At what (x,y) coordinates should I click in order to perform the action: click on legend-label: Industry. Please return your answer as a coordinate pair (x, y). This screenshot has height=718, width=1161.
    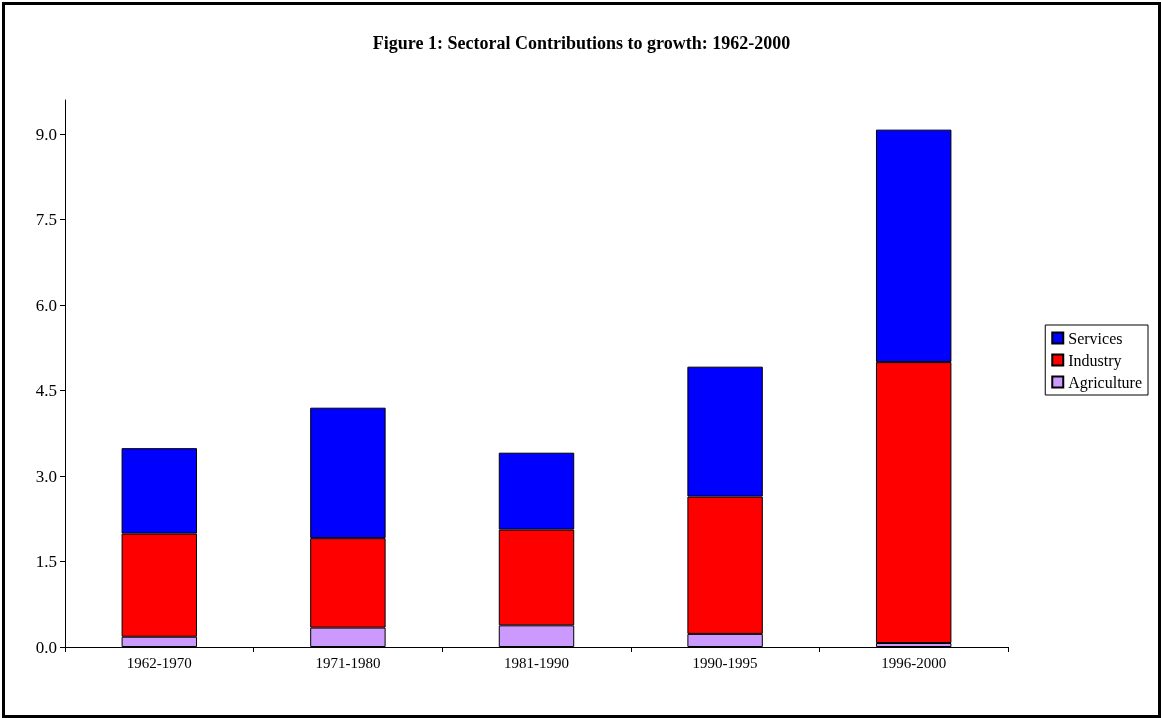
    Looking at the image, I should click on (1095, 360).